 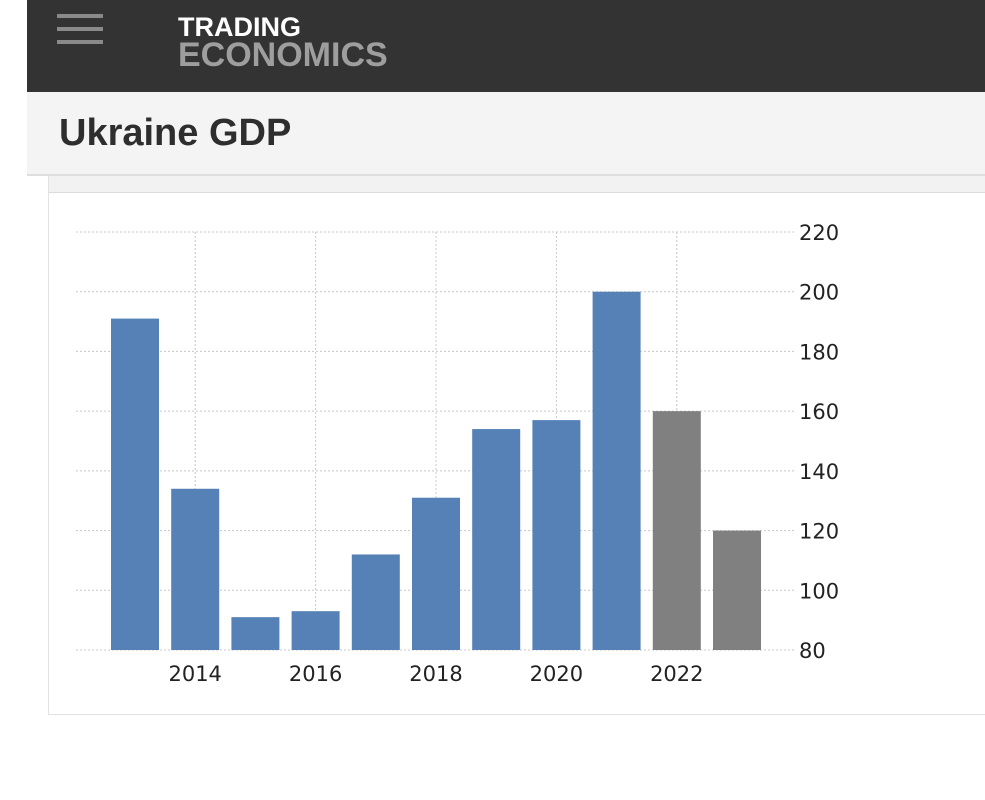 I want to click on bar-2015, so click(x=255, y=633).